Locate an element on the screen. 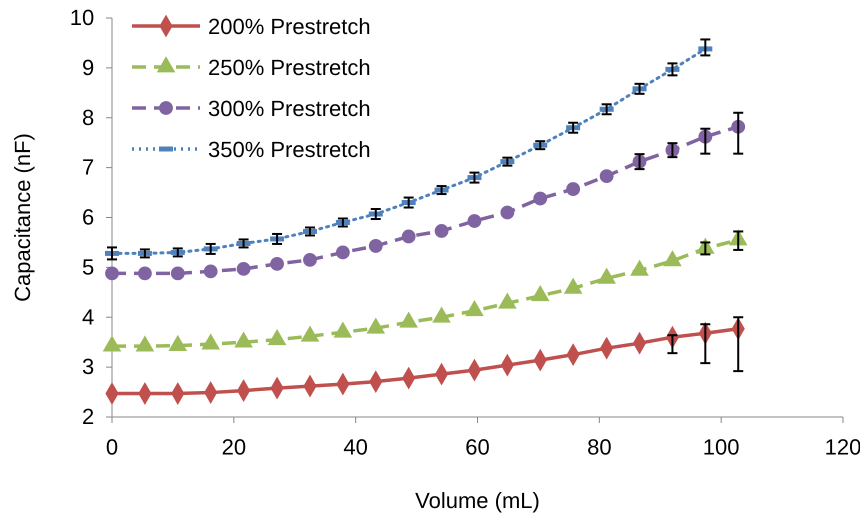 This screenshot has width=860, height=522. x-tick-label: 40 is located at coordinates (355, 447).